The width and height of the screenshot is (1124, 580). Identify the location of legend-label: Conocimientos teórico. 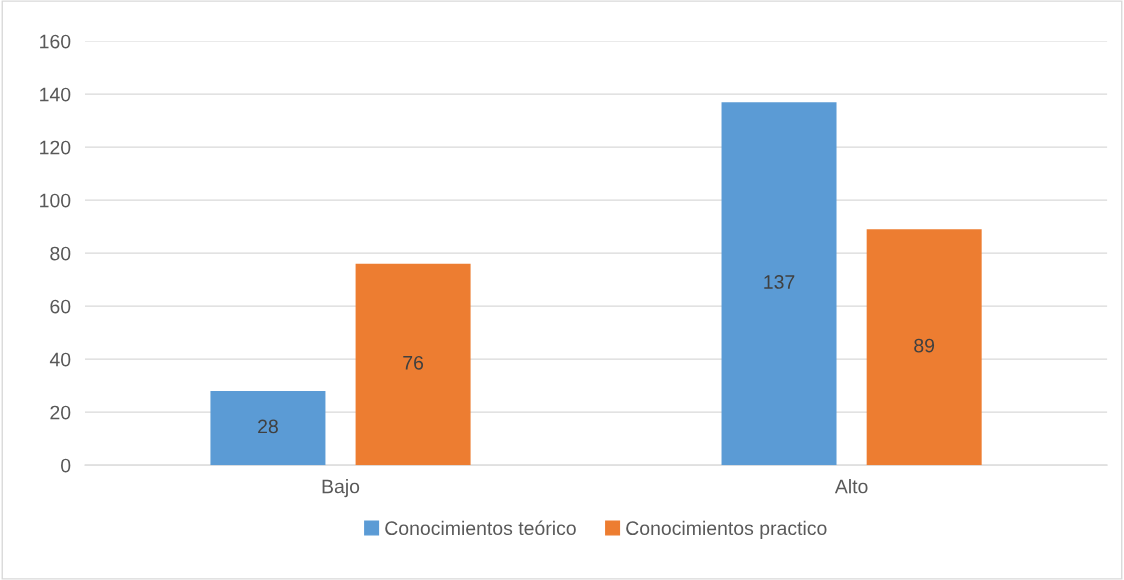
(480, 528).